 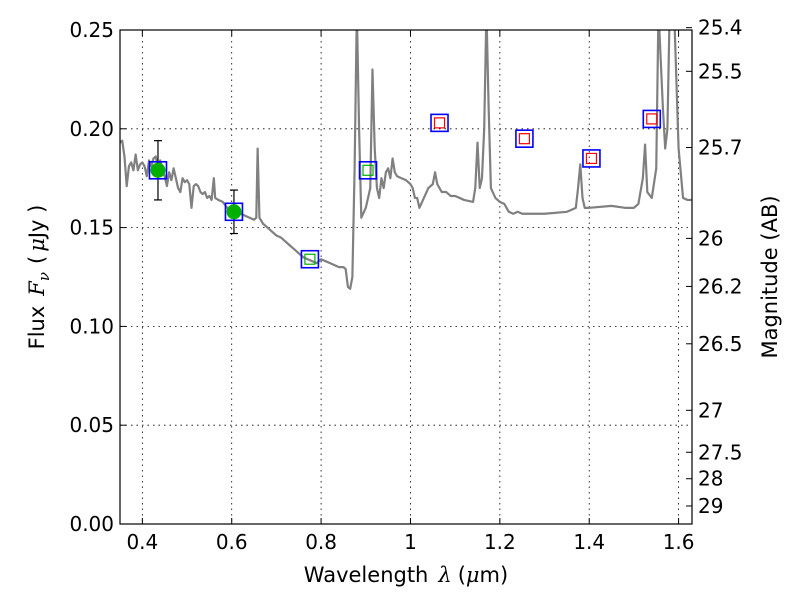 I want to click on x-tick-label: 0.6, so click(x=232, y=542).